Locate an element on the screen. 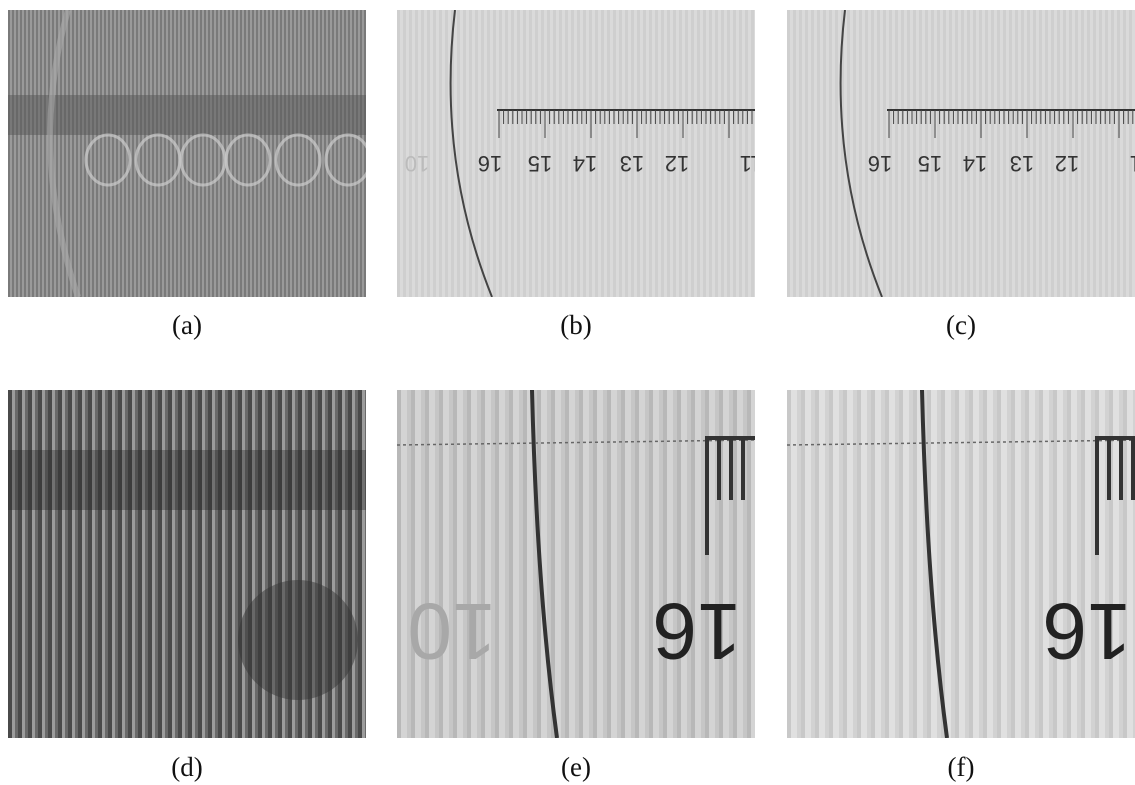 The width and height of the screenshot is (1135, 785). image-panel: 16 15 14 13 12 11 is located at coordinates (961, 153).